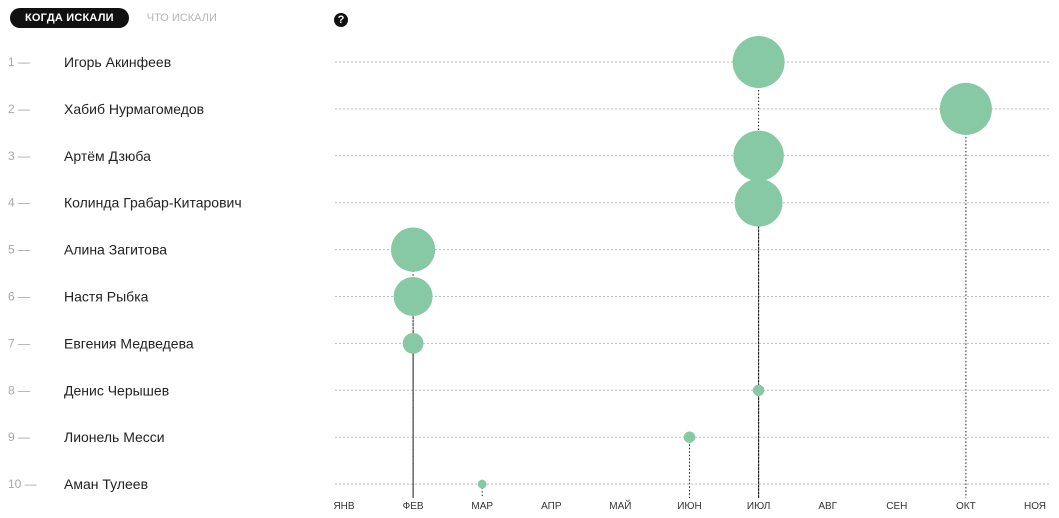  What do you see at coordinates (689, 506) in the screenshot?
I see `month-tick-label: ИЮН` at bounding box center [689, 506].